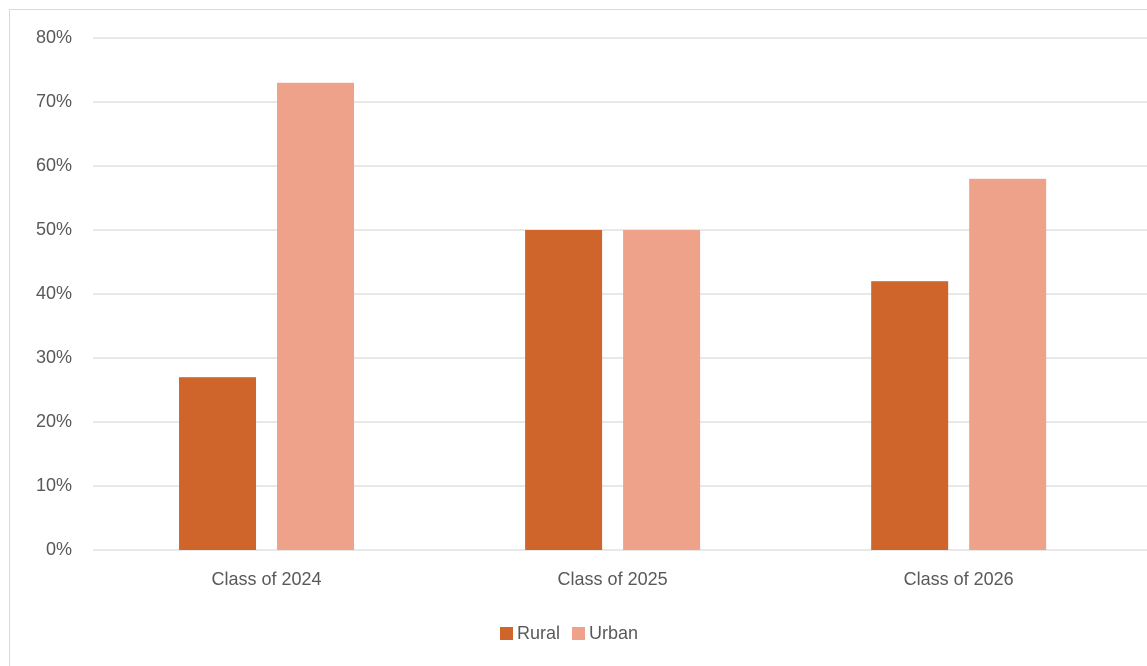 Image resolution: width=1147 pixels, height=666 pixels. I want to click on y-tick-label: 20%, so click(54, 421).